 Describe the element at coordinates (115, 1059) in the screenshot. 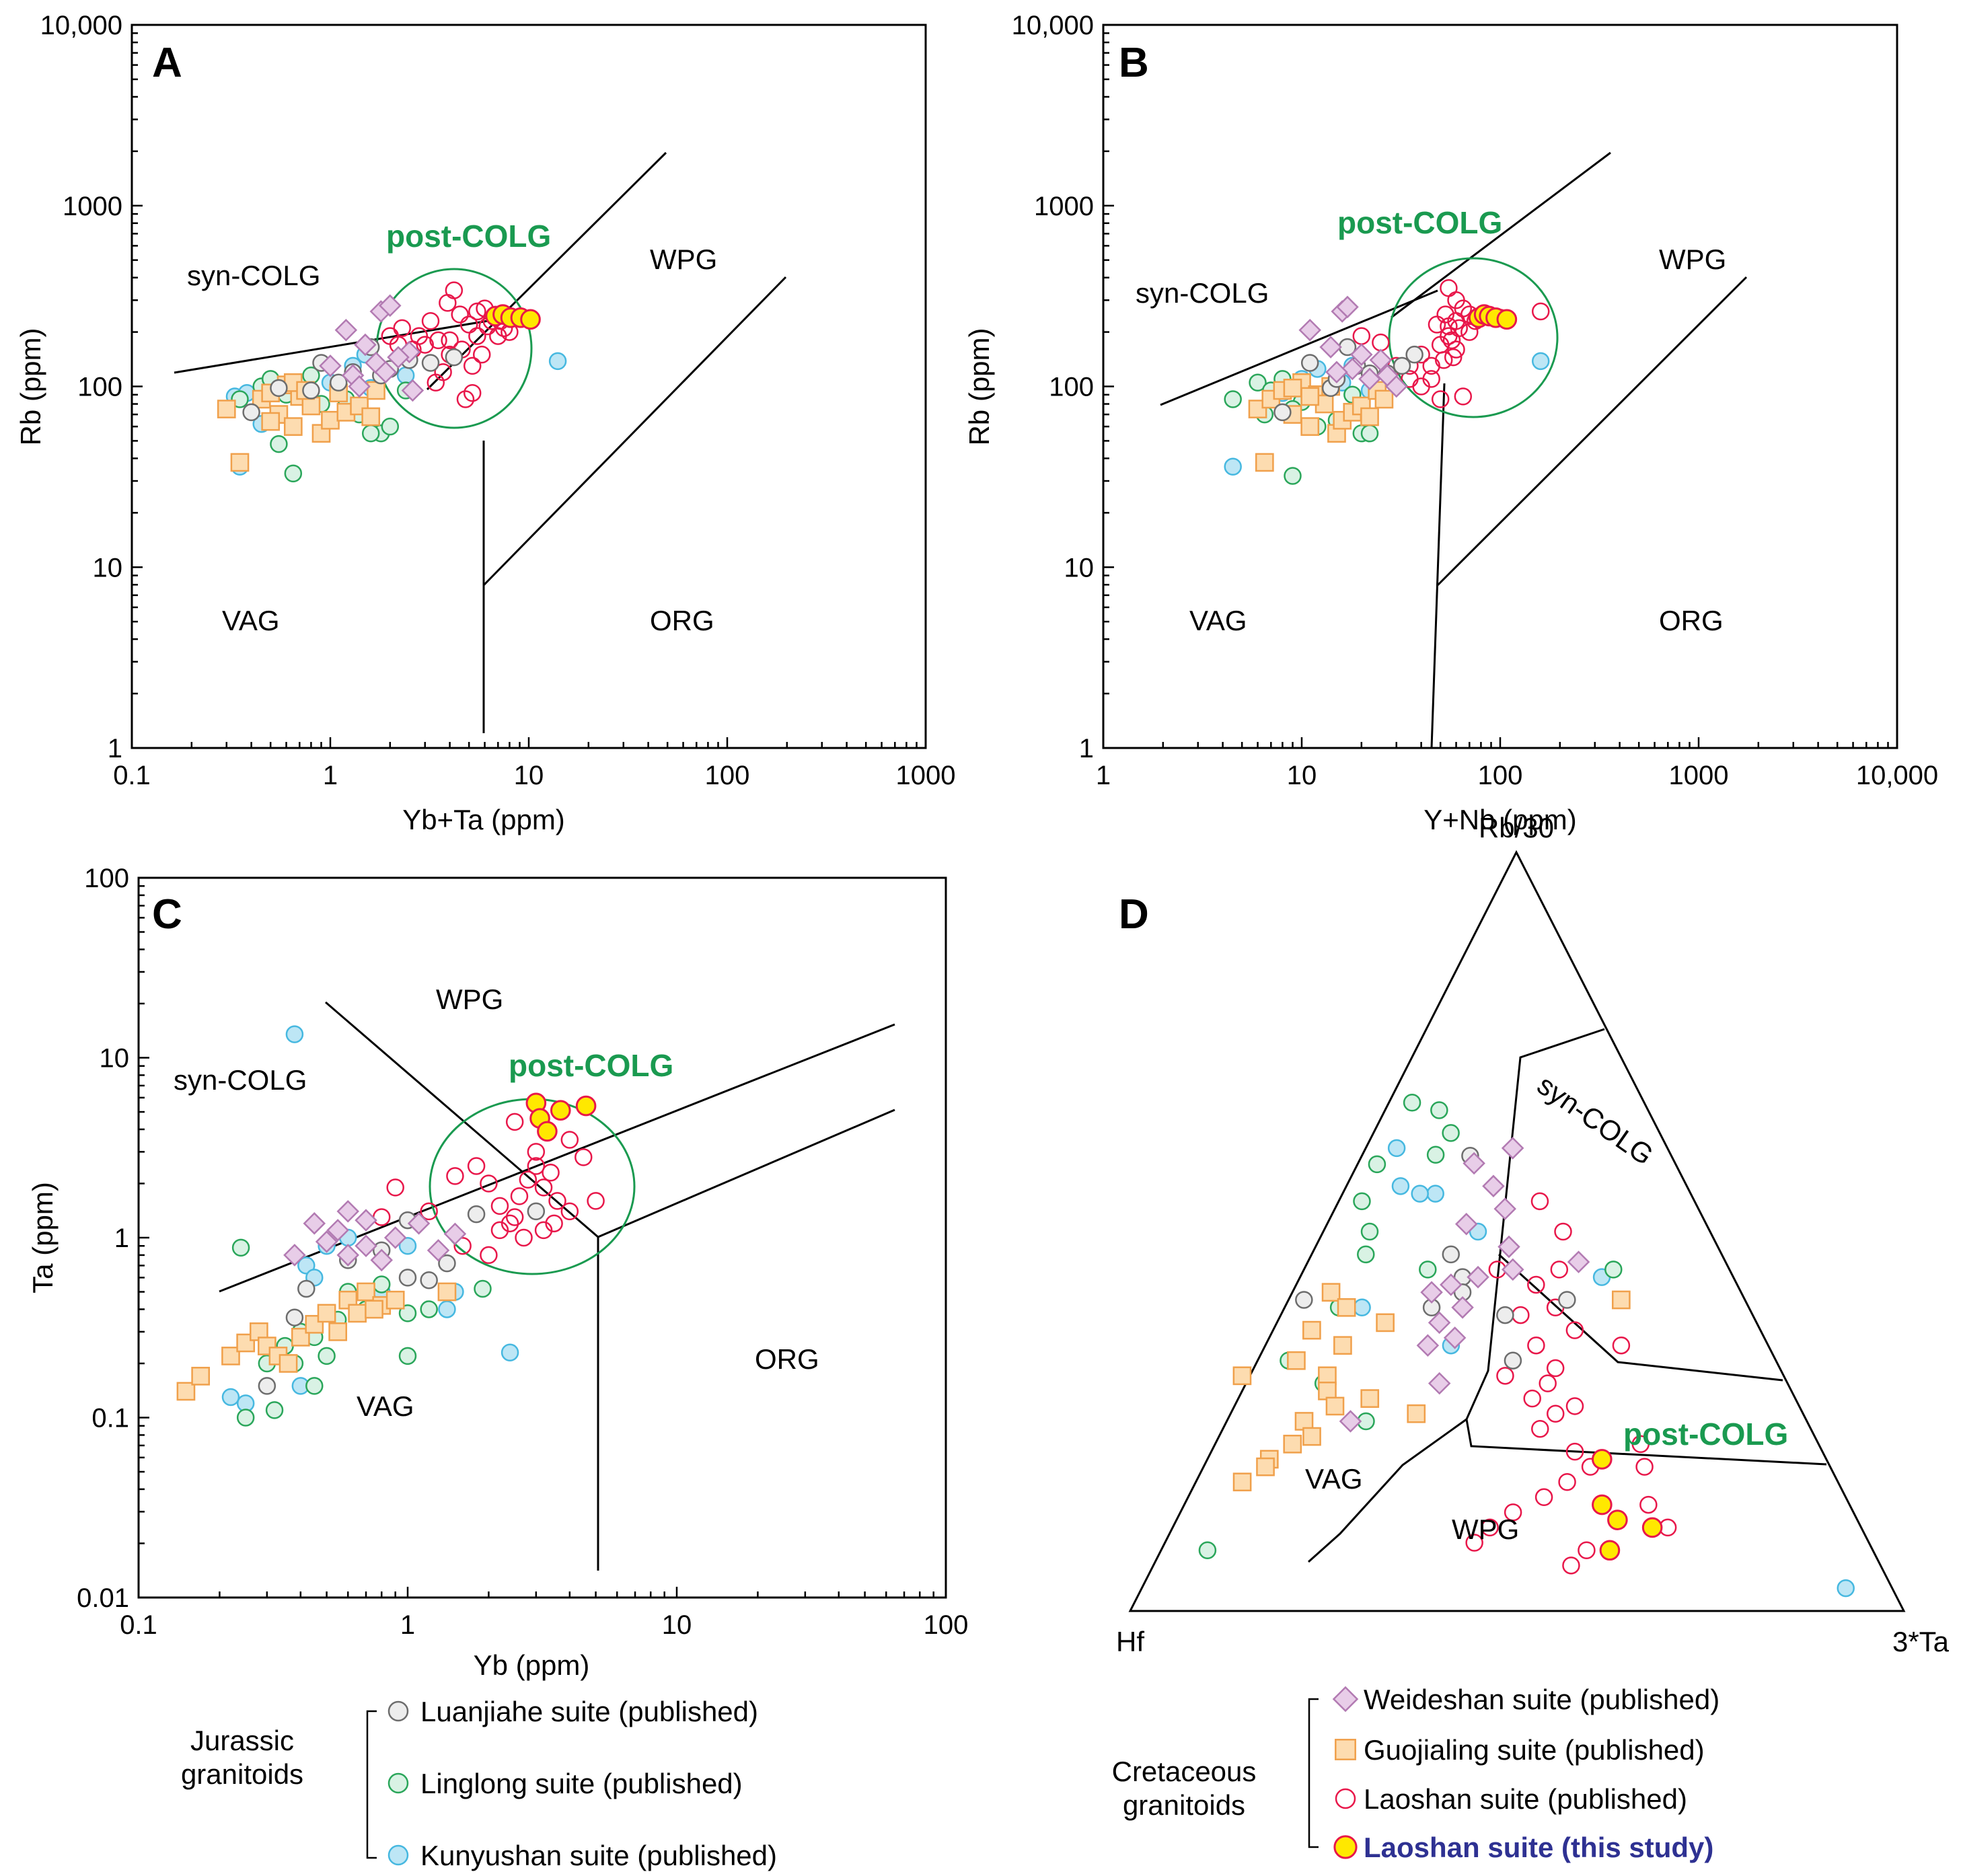

I see `panel-c-y-tick-label: 10` at that location.